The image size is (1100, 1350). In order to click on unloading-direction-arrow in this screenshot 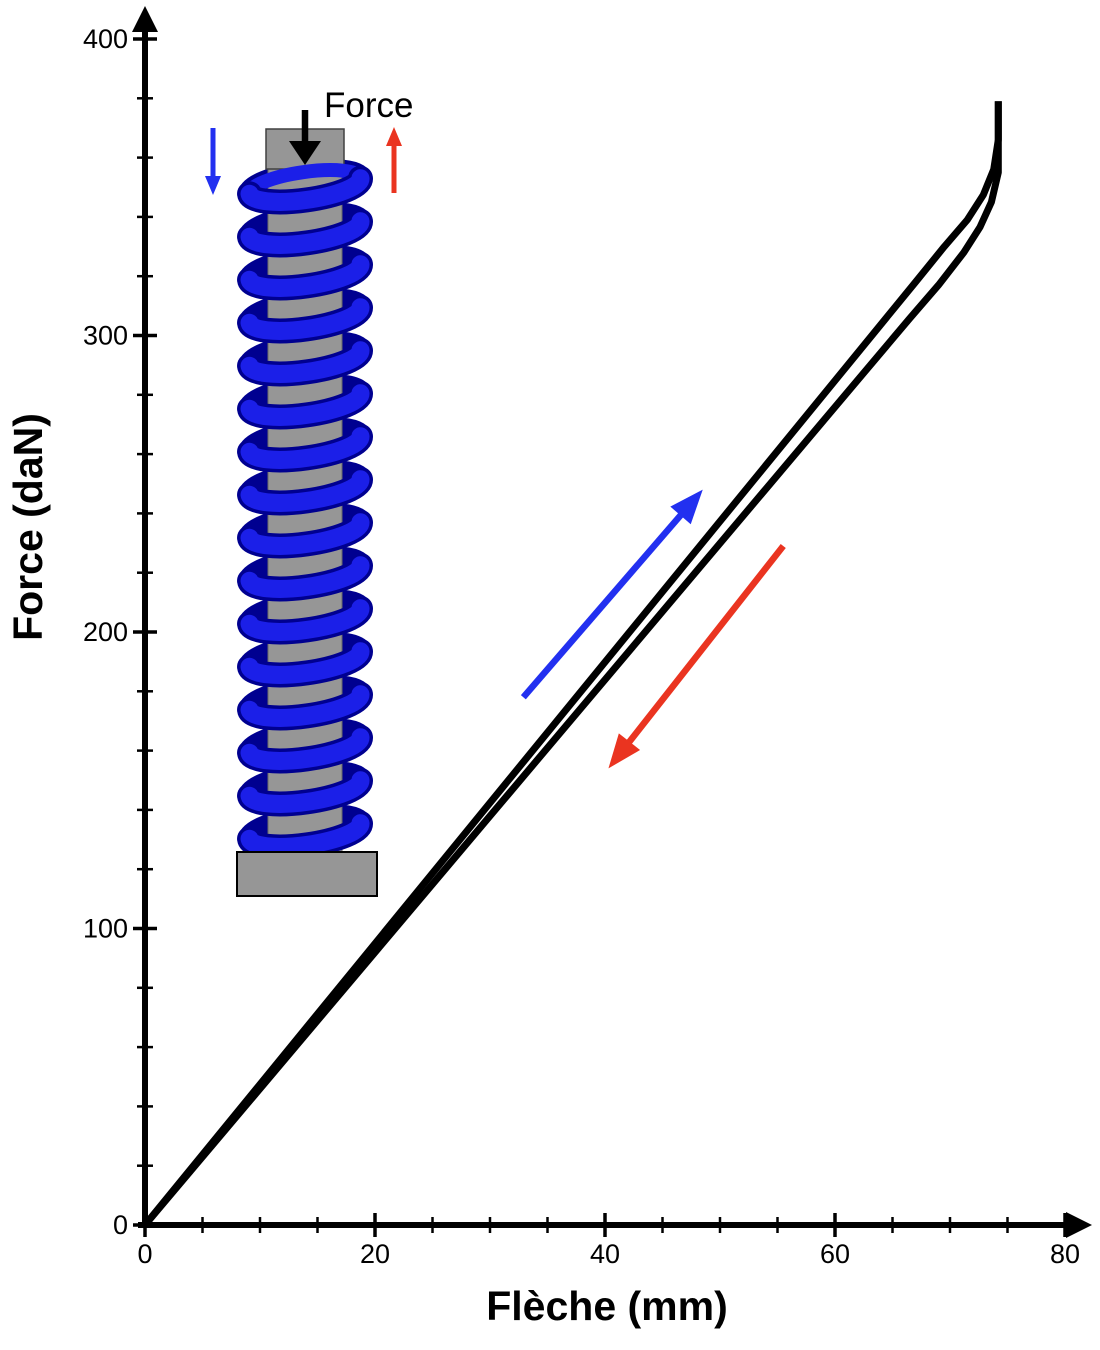, I will do `click(697, 656)`.